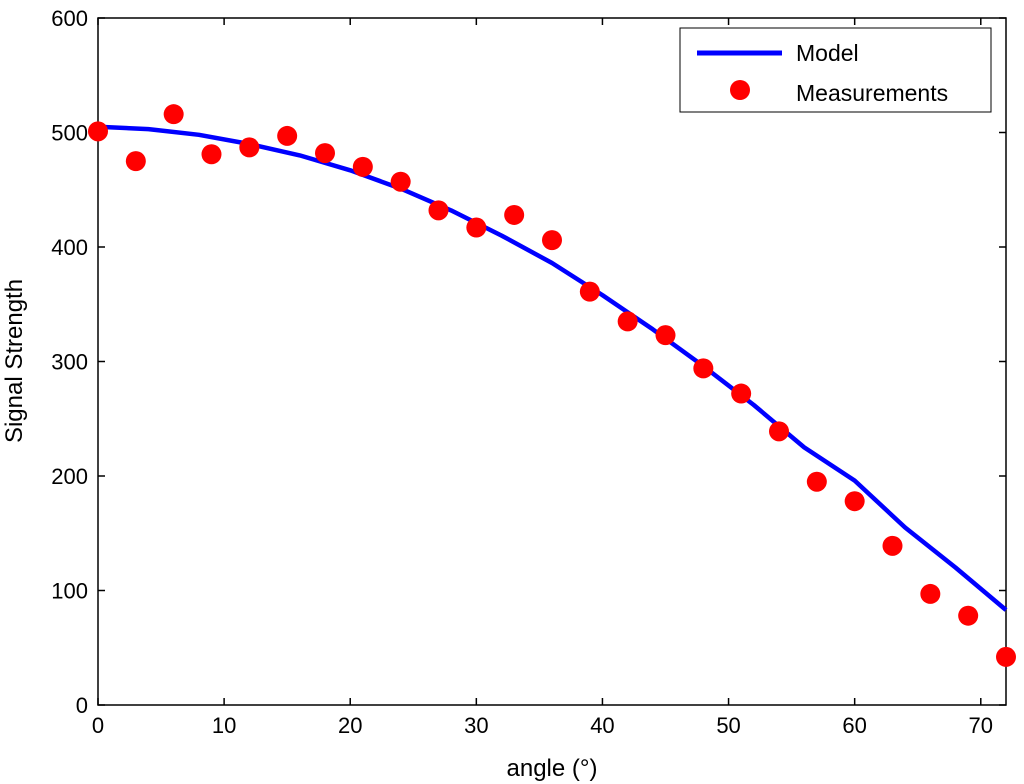  I want to click on legend: Model Measurements, so click(835, 70).